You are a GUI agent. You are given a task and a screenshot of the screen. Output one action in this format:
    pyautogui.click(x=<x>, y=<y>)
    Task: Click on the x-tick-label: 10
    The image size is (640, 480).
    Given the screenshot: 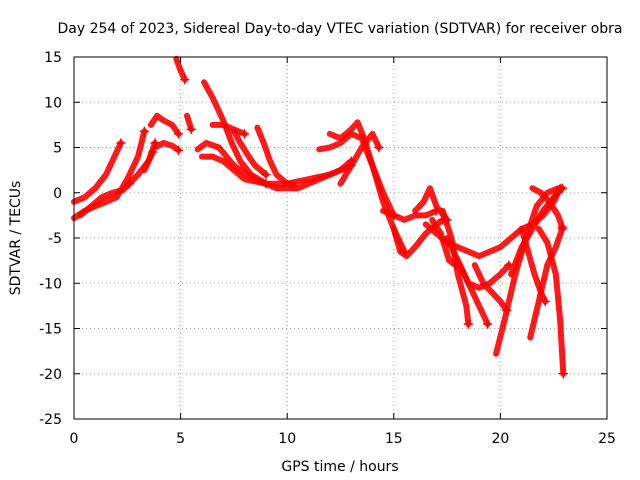 What is the action you would take?
    pyautogui.click(x=287, y=439)
    